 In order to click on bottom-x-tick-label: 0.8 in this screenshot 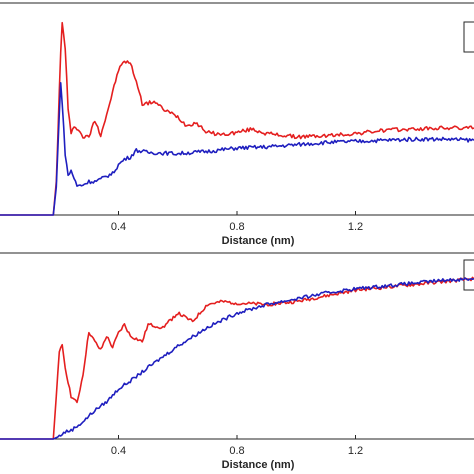, I will do `click(236, 451)`.